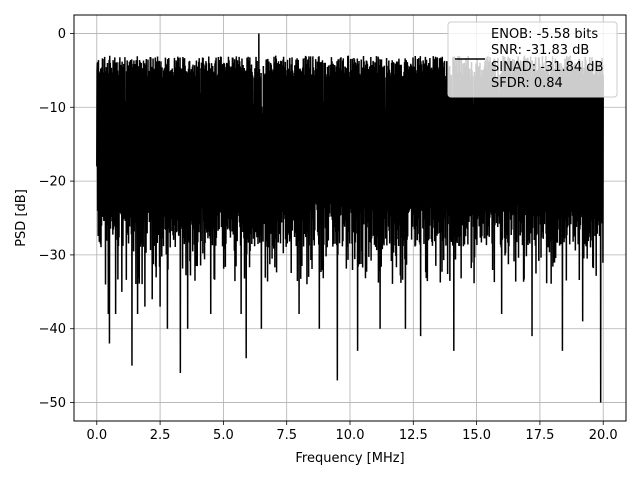  Describe the element at coordinates (21, 218) in the screenshot. I see `y-axis-title: PSD [dB]` at that location.